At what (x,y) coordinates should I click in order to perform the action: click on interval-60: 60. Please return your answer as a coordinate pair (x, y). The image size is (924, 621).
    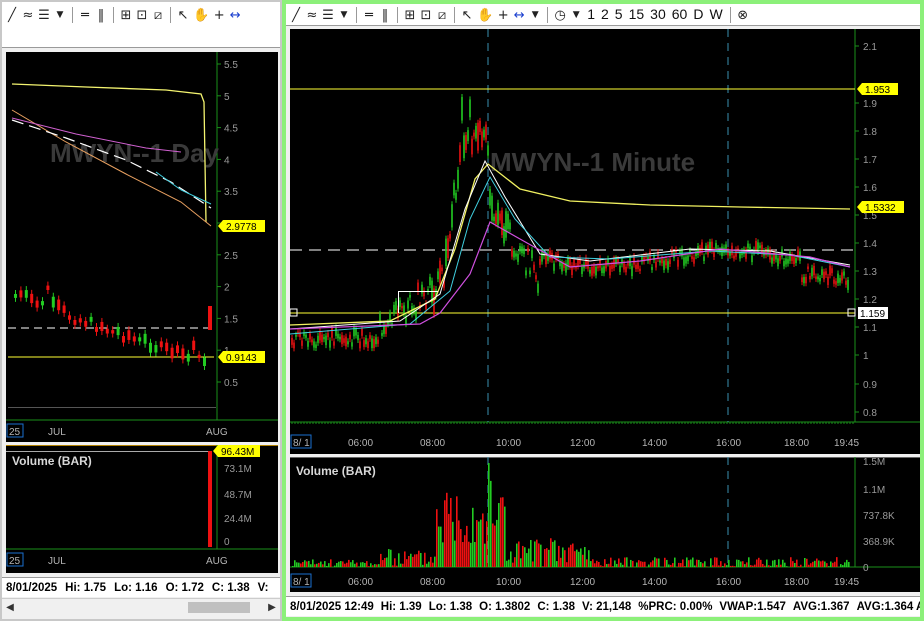
    Looking at the image, I should click on (679, 14).